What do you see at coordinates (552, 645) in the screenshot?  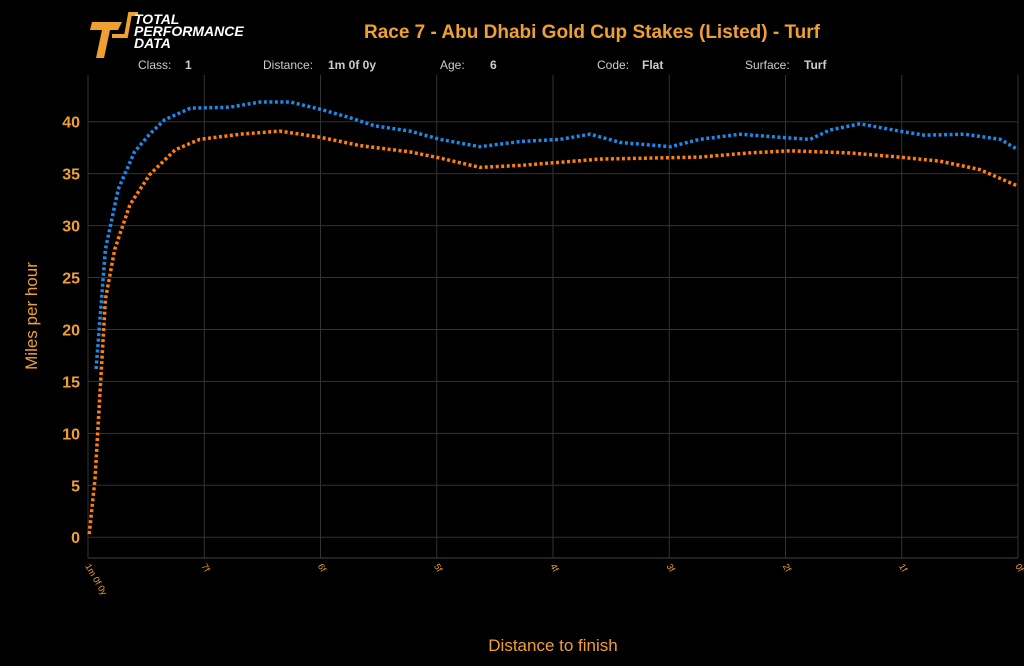 I see `x-axis-label: Distance to finish` at bounding box center [552, 645].